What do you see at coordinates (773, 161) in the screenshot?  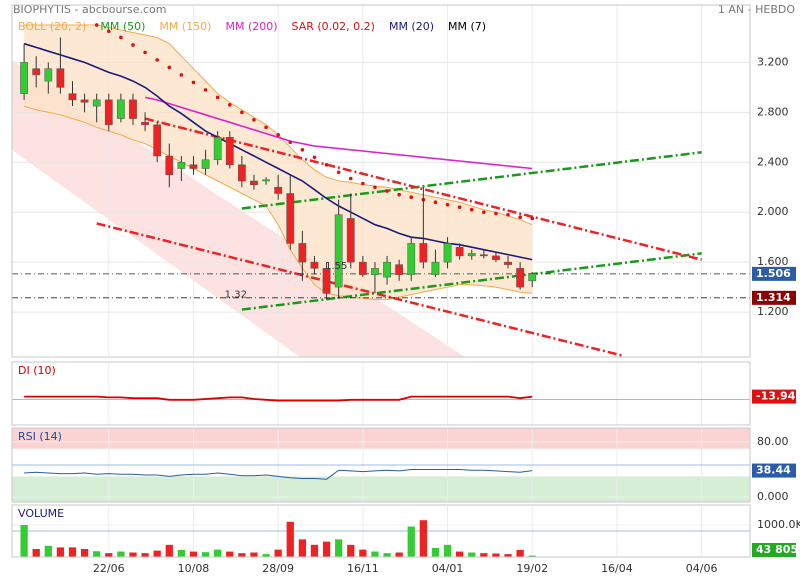 I see `y-tick-label: 2.400` at bounding box center [773, 161].